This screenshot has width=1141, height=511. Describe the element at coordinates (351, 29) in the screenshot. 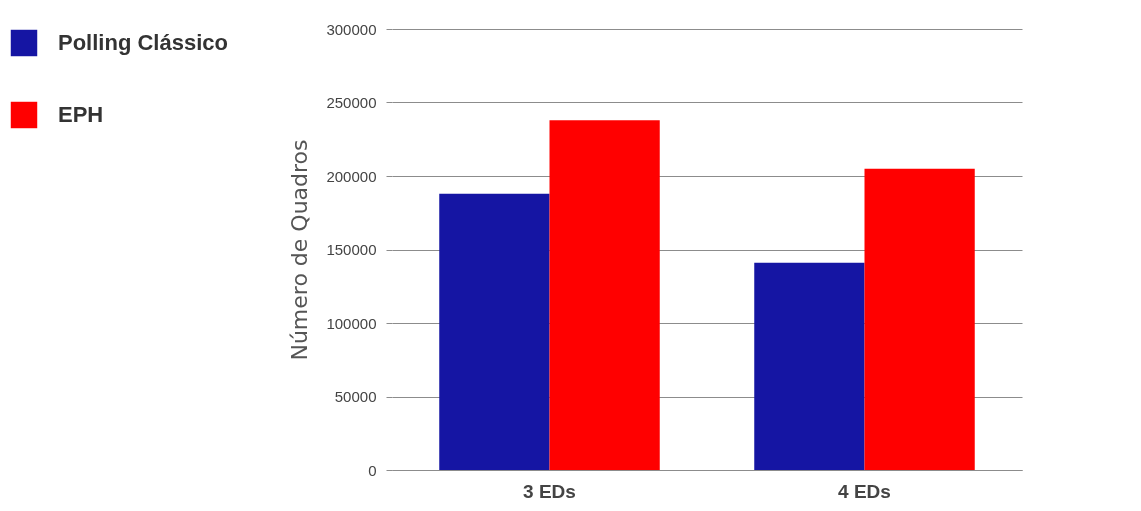

I see `y-tick-label: 300000` at that location.